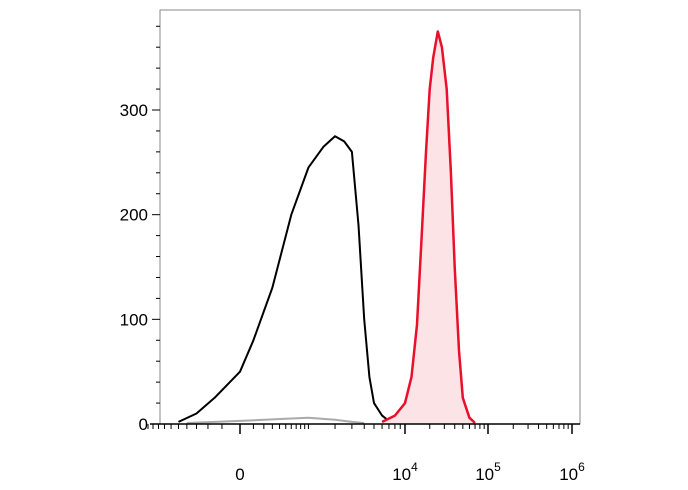 The image size is (688, 490). I want to click on x-tick-label-exponent: 4, so click(414, 467).